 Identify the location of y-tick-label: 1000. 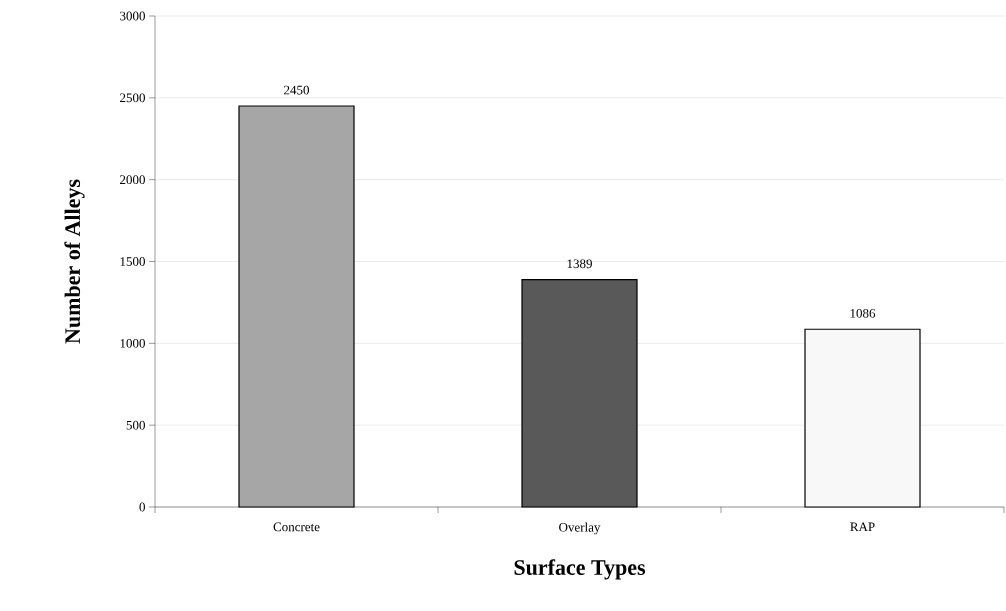
(132, 343).